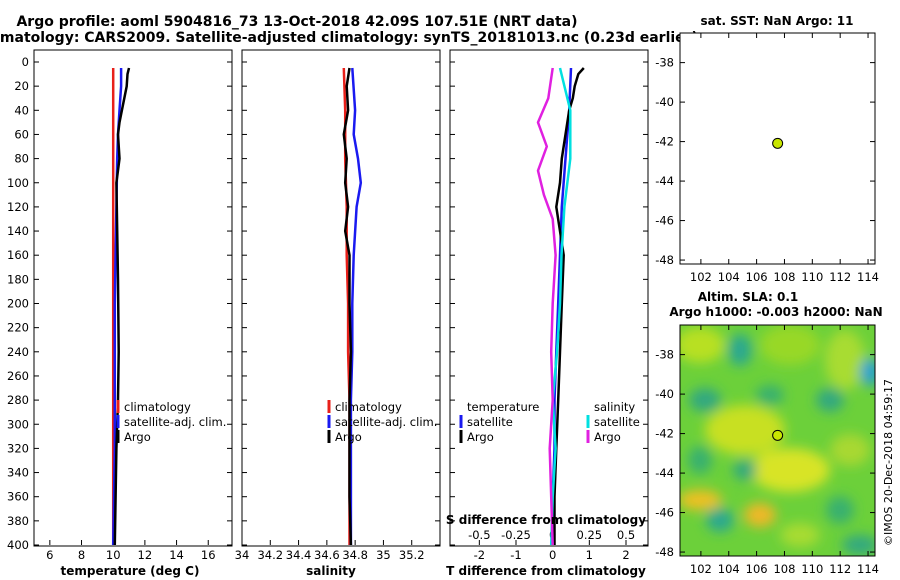  What do you see at coordinates (589, 555) in the screenshot?
I see `x-tick-label: 1` at bounding box center [589, 555].